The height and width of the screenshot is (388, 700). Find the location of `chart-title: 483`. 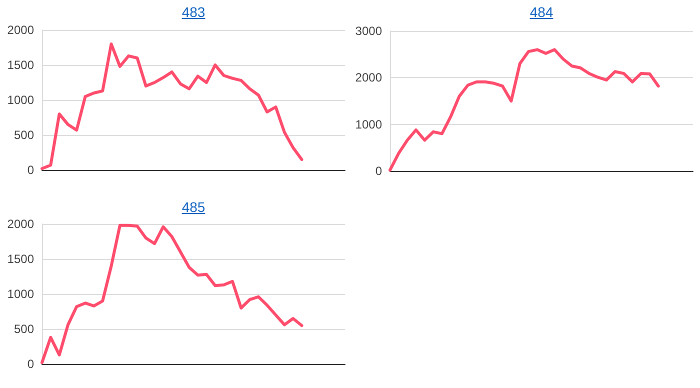

chart-title: 483 is located at coordinates (193, 12).